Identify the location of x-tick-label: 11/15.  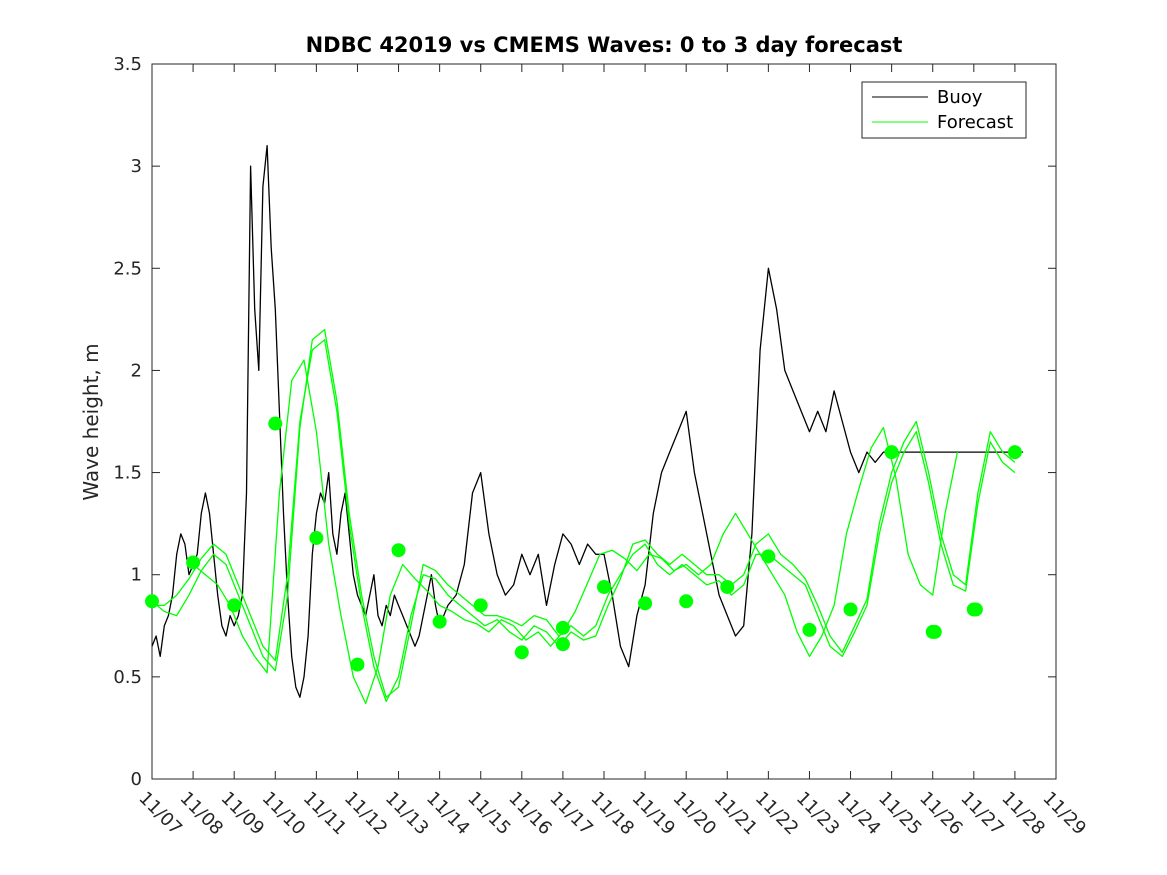
(489, 814).